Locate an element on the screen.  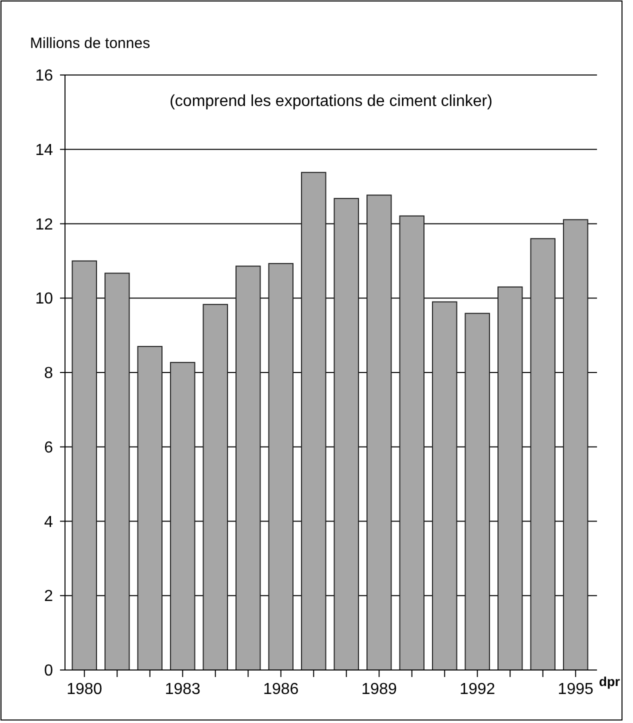
y-tick-label: 16 is located at coordinates (44, 76).